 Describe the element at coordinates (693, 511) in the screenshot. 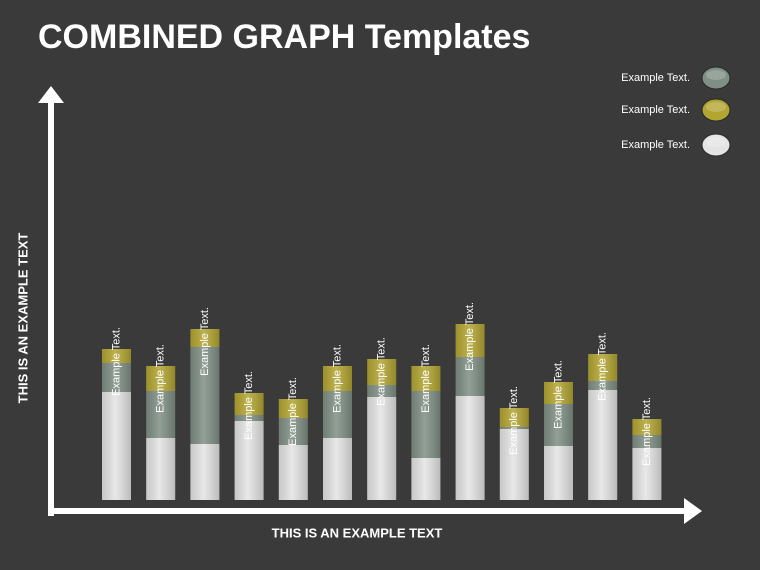

I see `x-axis-arrow` at that location.